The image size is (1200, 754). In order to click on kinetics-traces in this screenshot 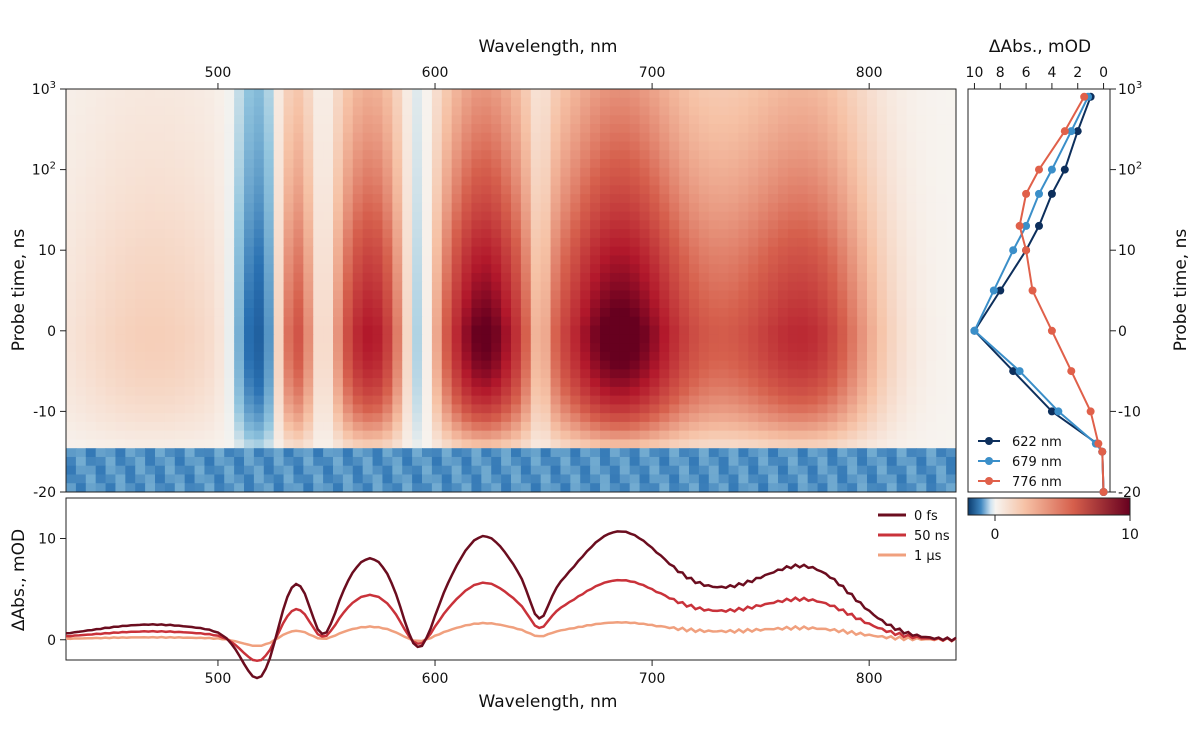, I will do `click(1039, 294)`.